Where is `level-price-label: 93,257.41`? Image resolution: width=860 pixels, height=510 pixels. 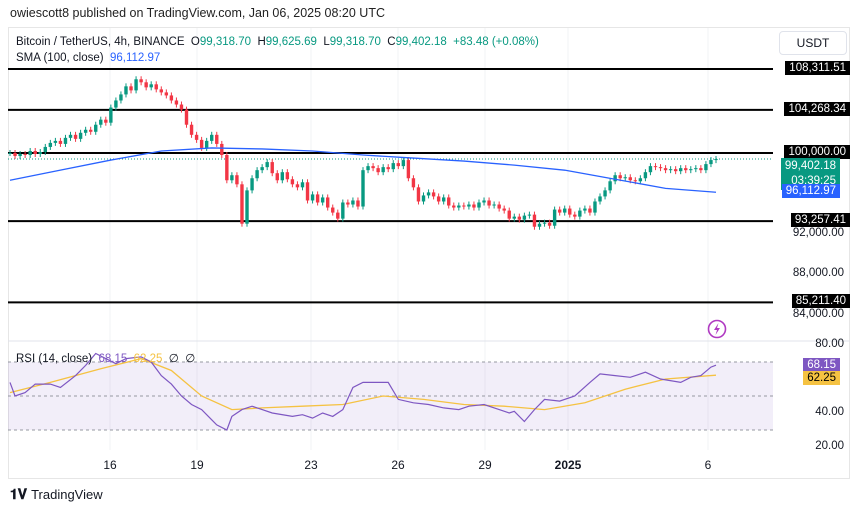 level-price-label: 93,257.41 is located at coordinates (820, 220).